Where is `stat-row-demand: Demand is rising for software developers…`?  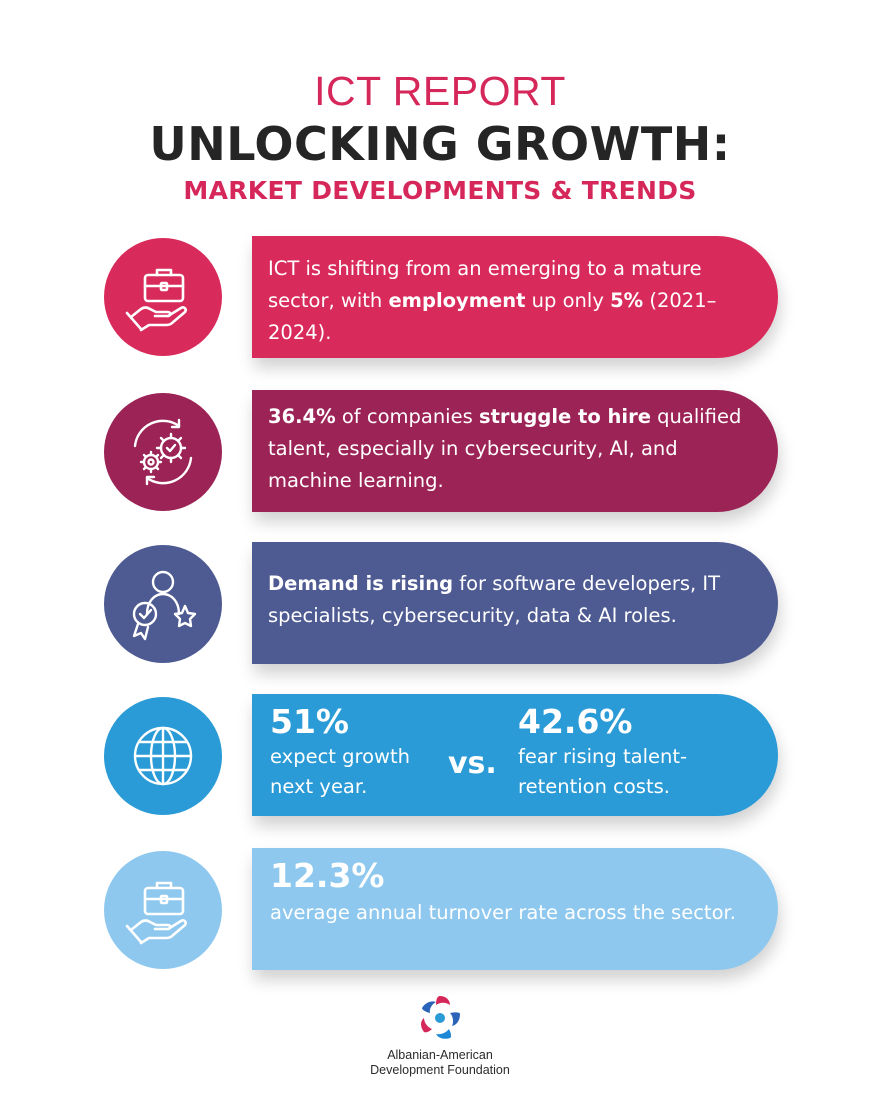
stat-row-demand: Demand is rising for software developers… is located at coordinates (440, 603).